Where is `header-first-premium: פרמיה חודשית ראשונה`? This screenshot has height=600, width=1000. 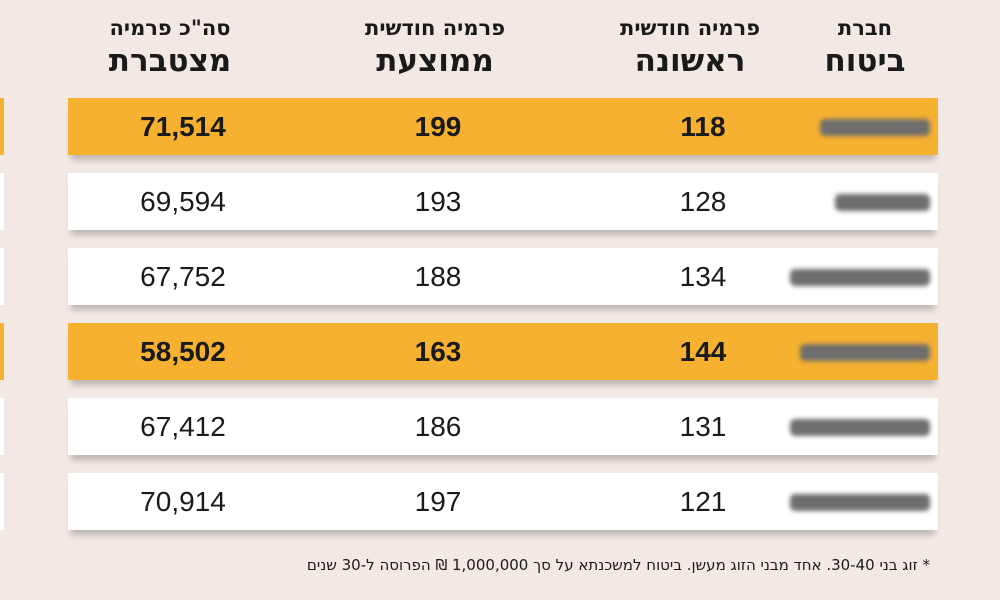 header-first-premium: פרמיה חודשית ראשונה is located at coordinates (690, 49).